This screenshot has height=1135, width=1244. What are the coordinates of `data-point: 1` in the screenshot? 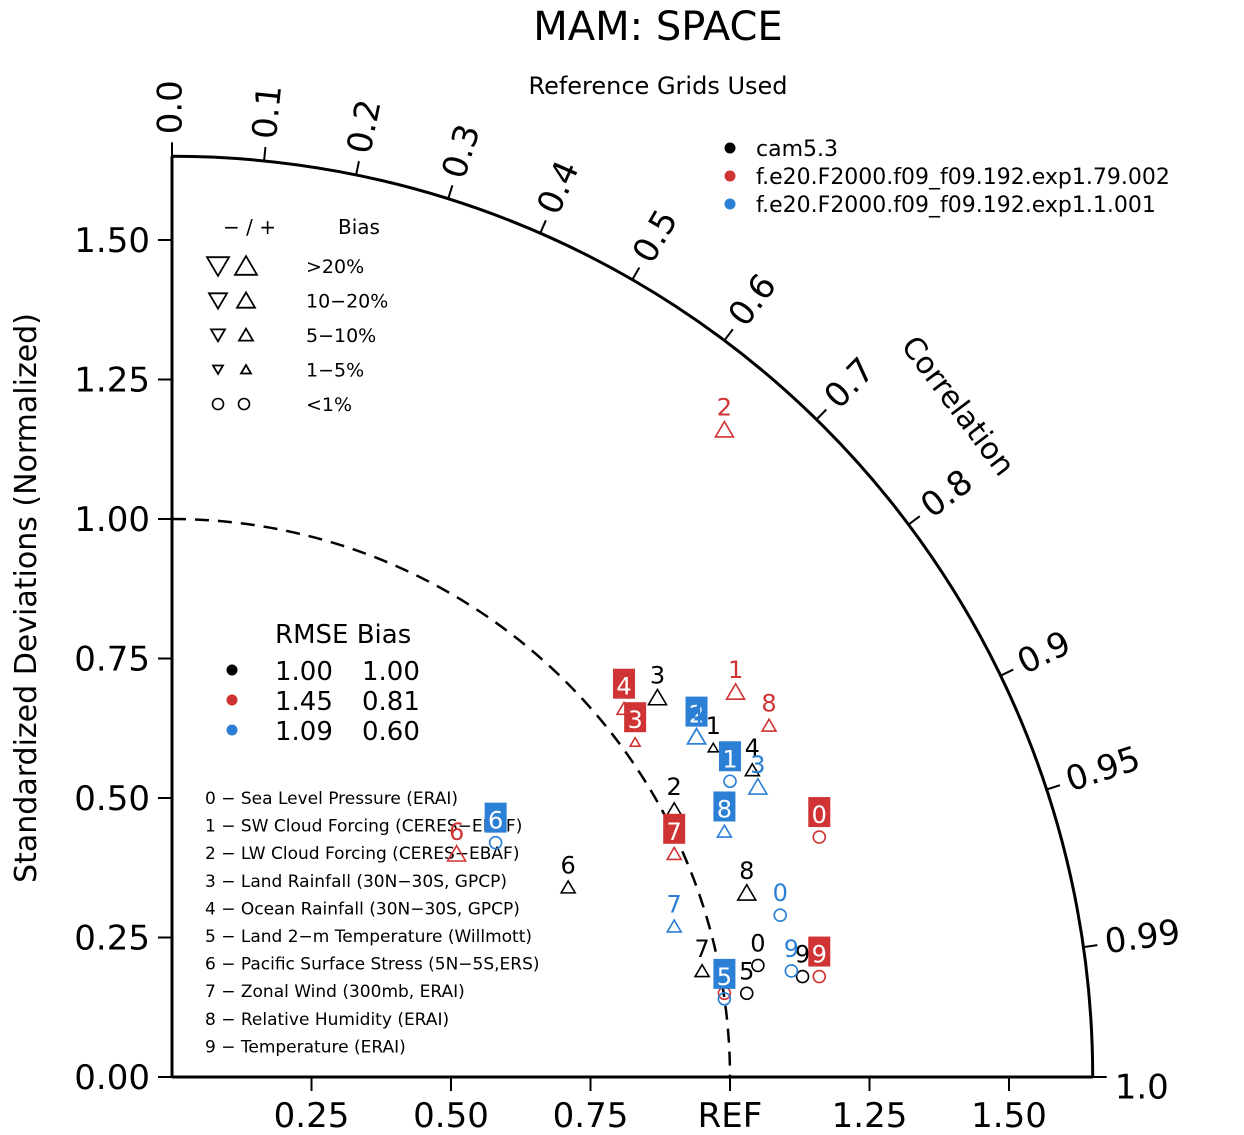 It's located at (713, 732).